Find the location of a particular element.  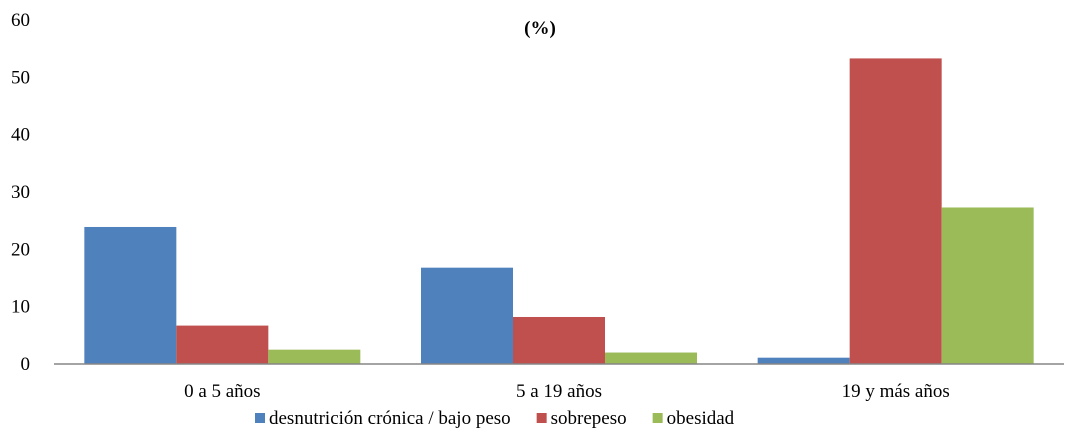

y-tick-label: 60 is located at coordinates (20, 20).